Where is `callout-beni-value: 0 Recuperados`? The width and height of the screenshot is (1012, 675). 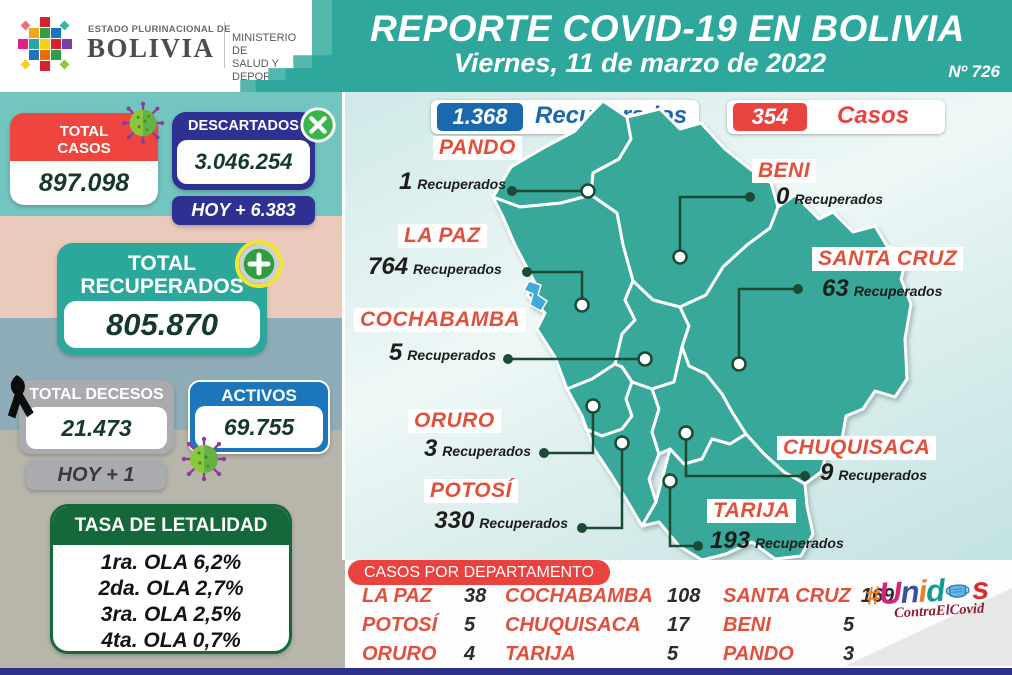
callout-beni-value: 0 Recuperados is located at coordinates (830, 196).